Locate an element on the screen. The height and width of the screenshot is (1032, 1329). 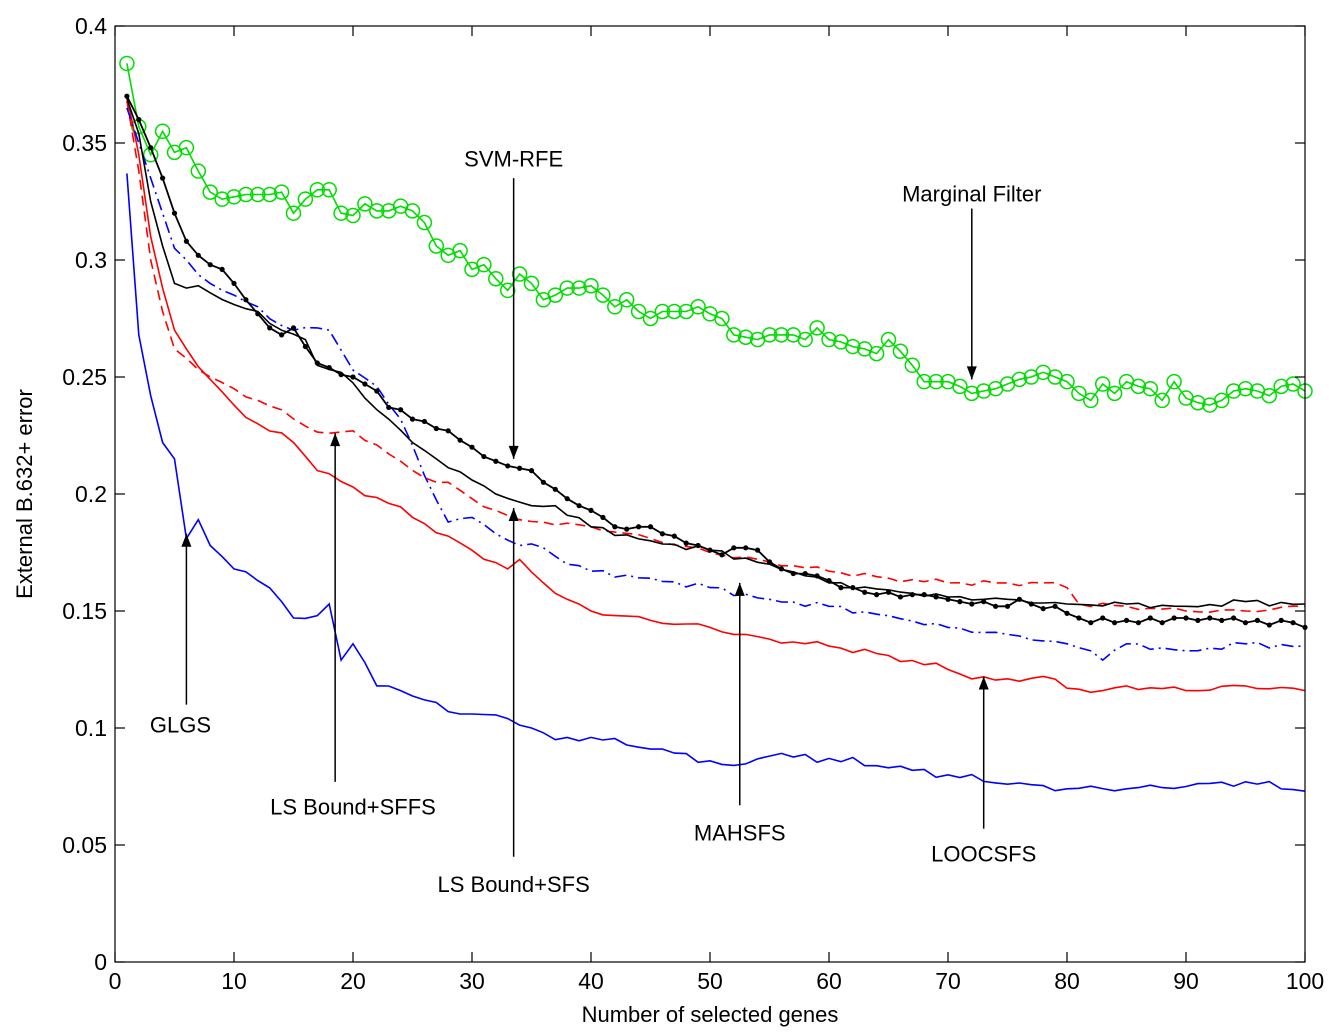
x-tick-label: 20 is located at coordinates (353, 981).